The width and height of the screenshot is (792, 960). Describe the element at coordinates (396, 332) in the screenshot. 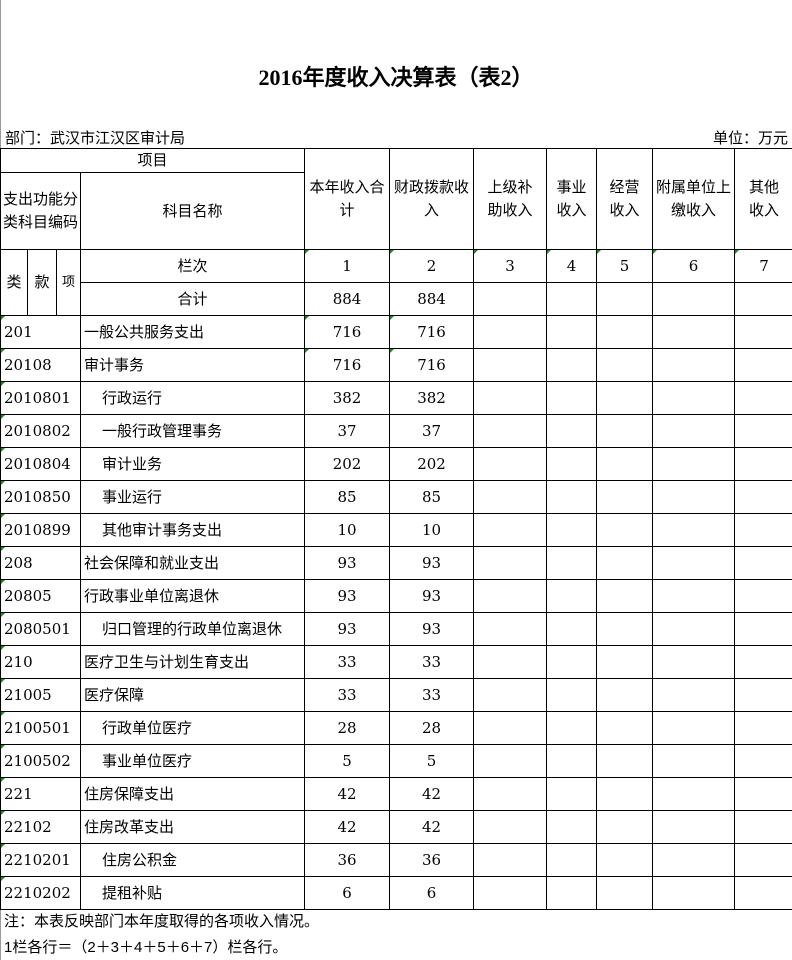

I see `table-row: 201 一般公共服务支出 716 716` at that location.